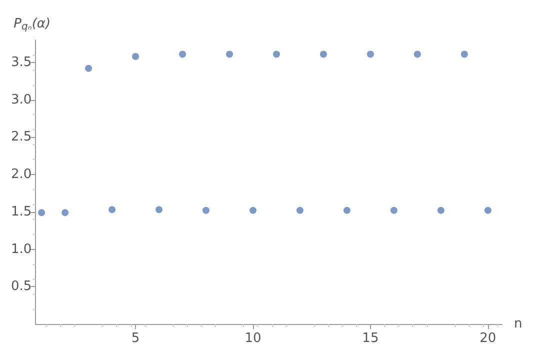 The height and width of the screenshot is (355, 540). Describe the element at coordinates (518, 324) in the screenshot. I see `x-axis-title: n` at that location.